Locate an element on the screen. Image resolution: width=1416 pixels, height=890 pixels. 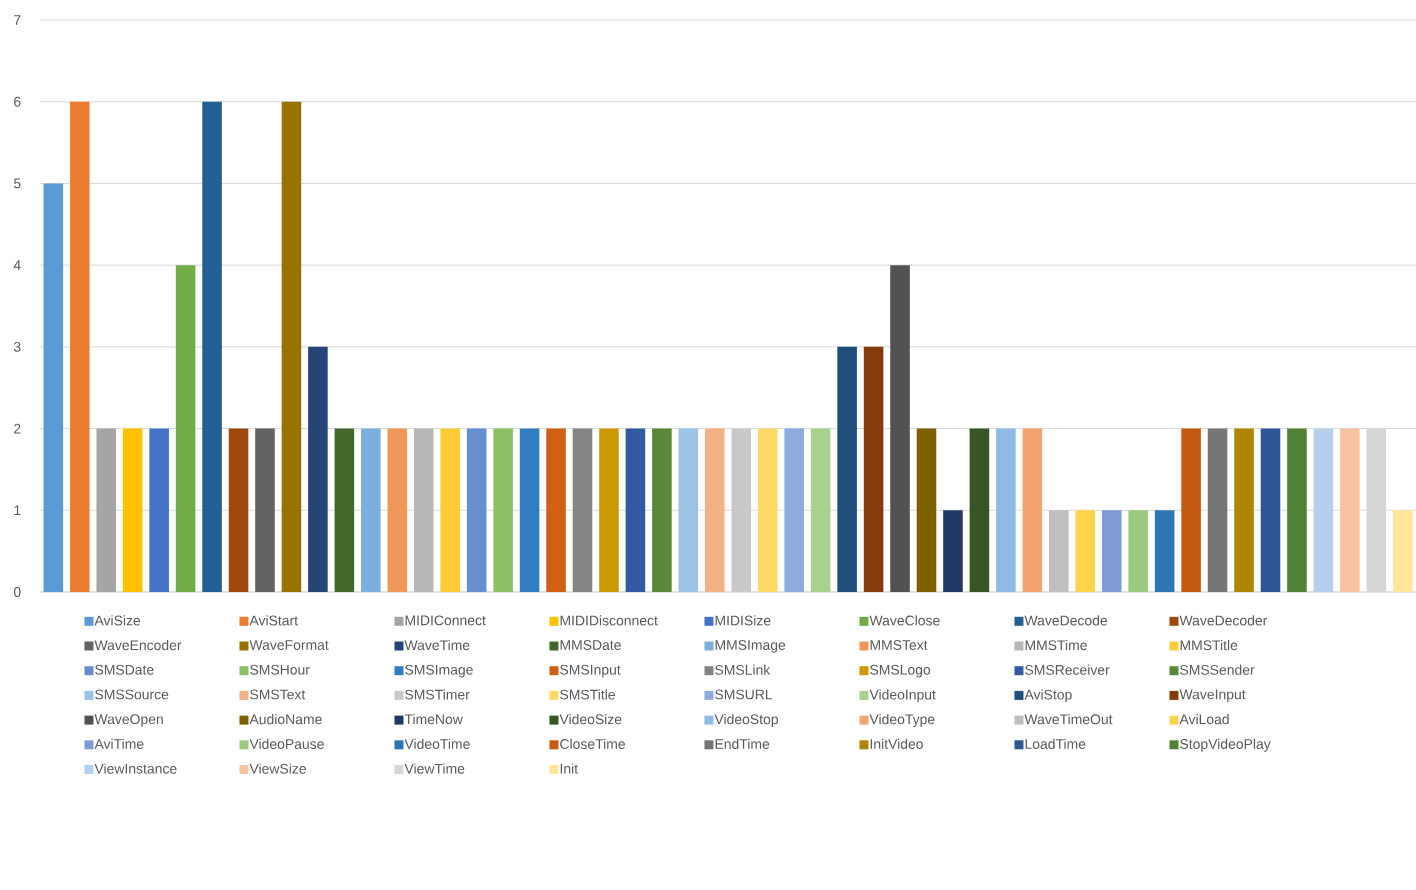
legend-label: Init is located at coordinates (569, 768).